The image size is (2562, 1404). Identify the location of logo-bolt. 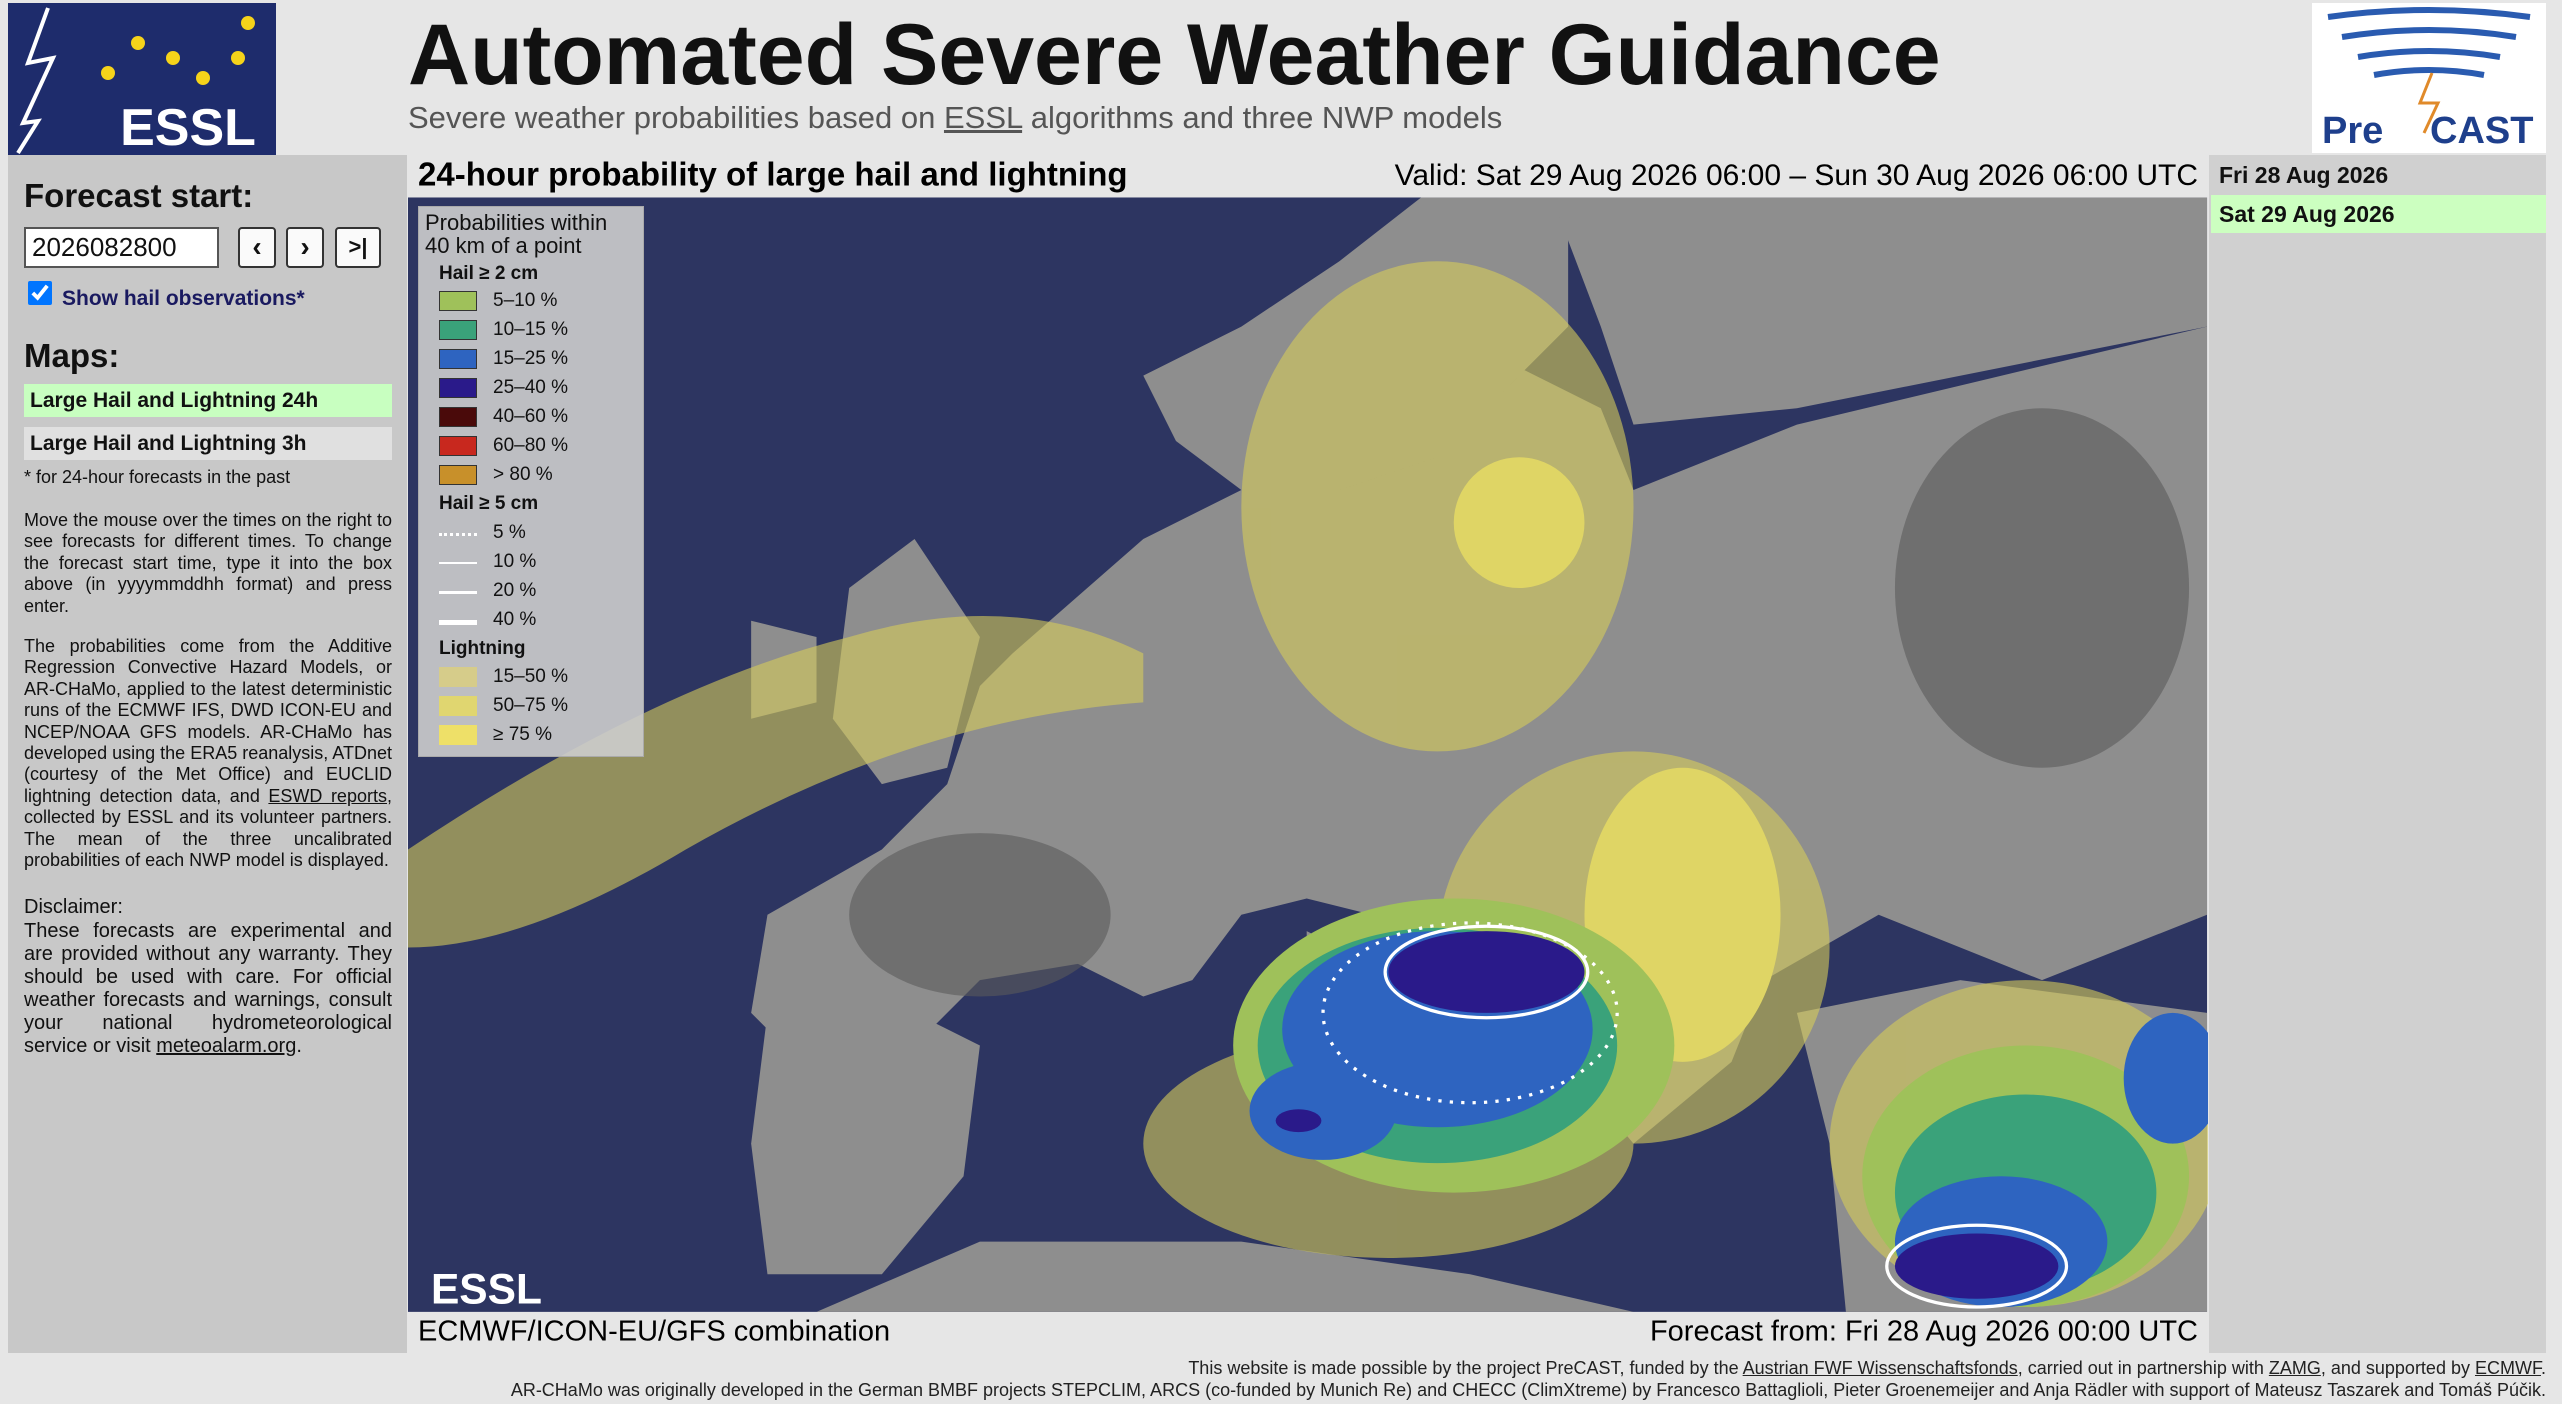
(2429, 103).